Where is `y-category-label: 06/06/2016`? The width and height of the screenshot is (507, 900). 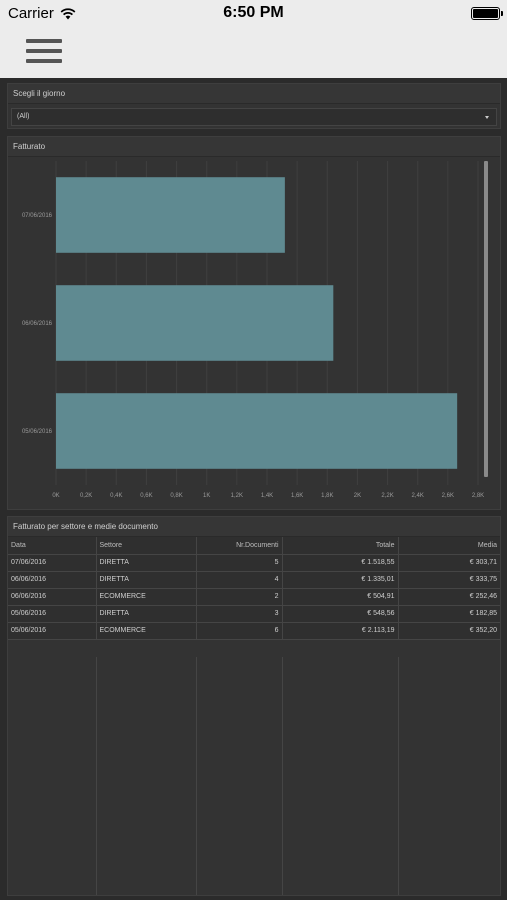 y-category-label: 06/06/2016 is located at coordinates (37, 324).